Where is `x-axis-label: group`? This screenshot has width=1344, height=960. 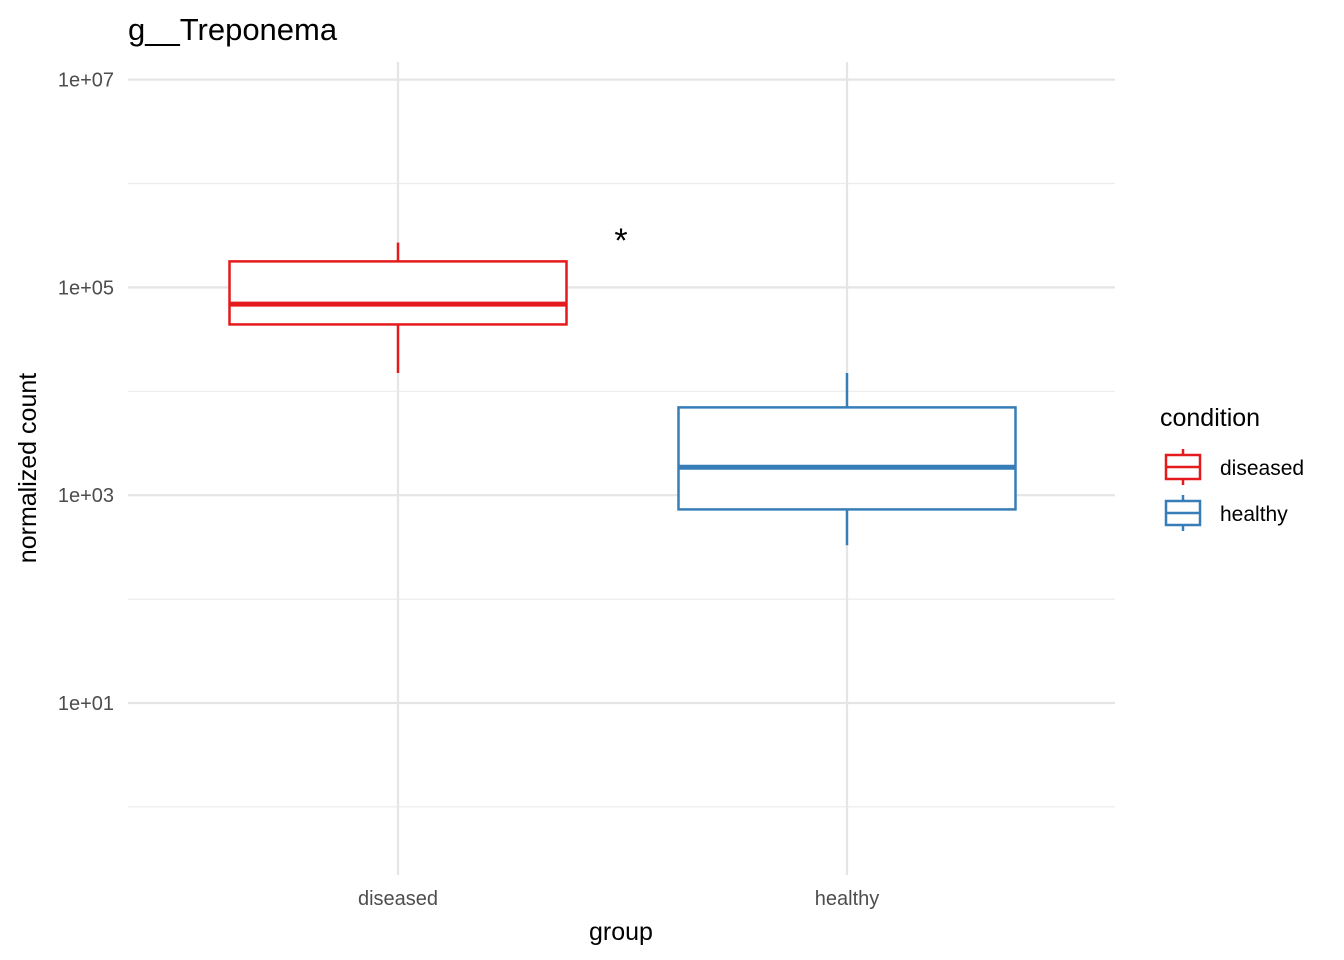
x-axis-label: group is located at coordinates (621, 932).